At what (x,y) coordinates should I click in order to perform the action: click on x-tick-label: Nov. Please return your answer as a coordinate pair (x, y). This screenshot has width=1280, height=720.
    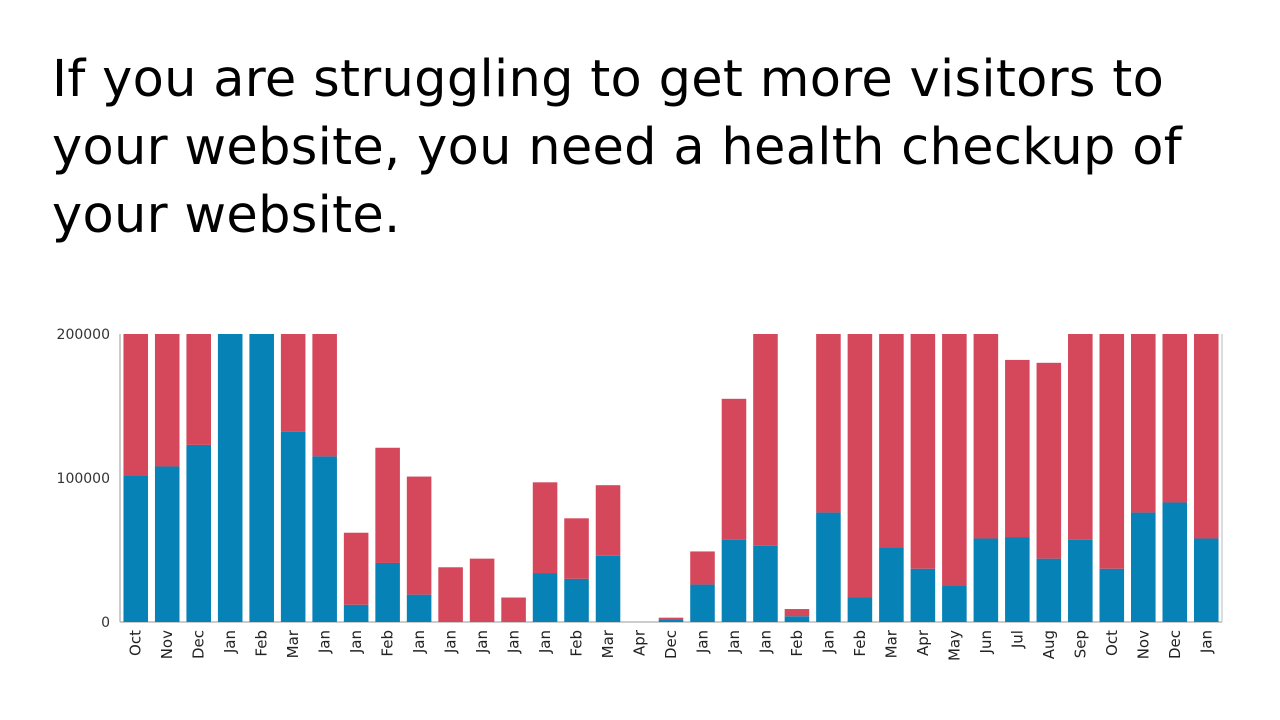
    Looking at the image, I should click on (167, 644).